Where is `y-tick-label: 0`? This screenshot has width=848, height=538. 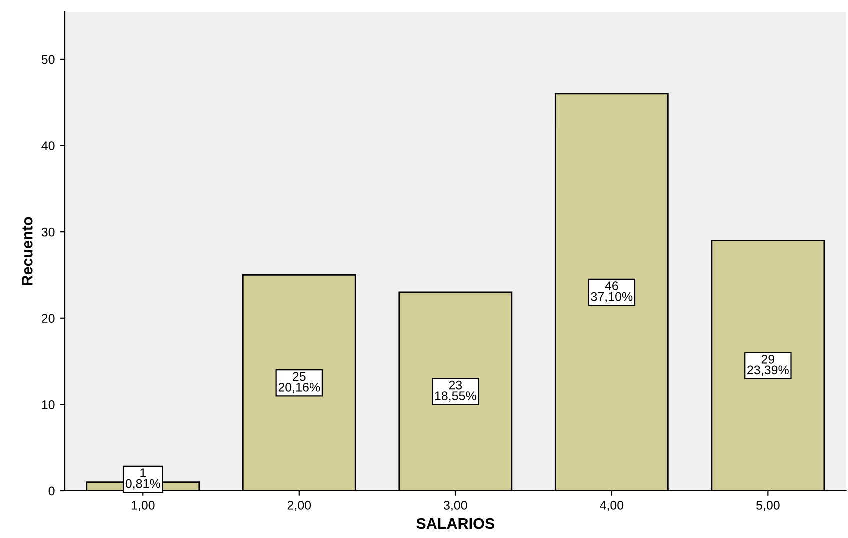 y-tick-label: 0 is located at coordinates (51, 491).